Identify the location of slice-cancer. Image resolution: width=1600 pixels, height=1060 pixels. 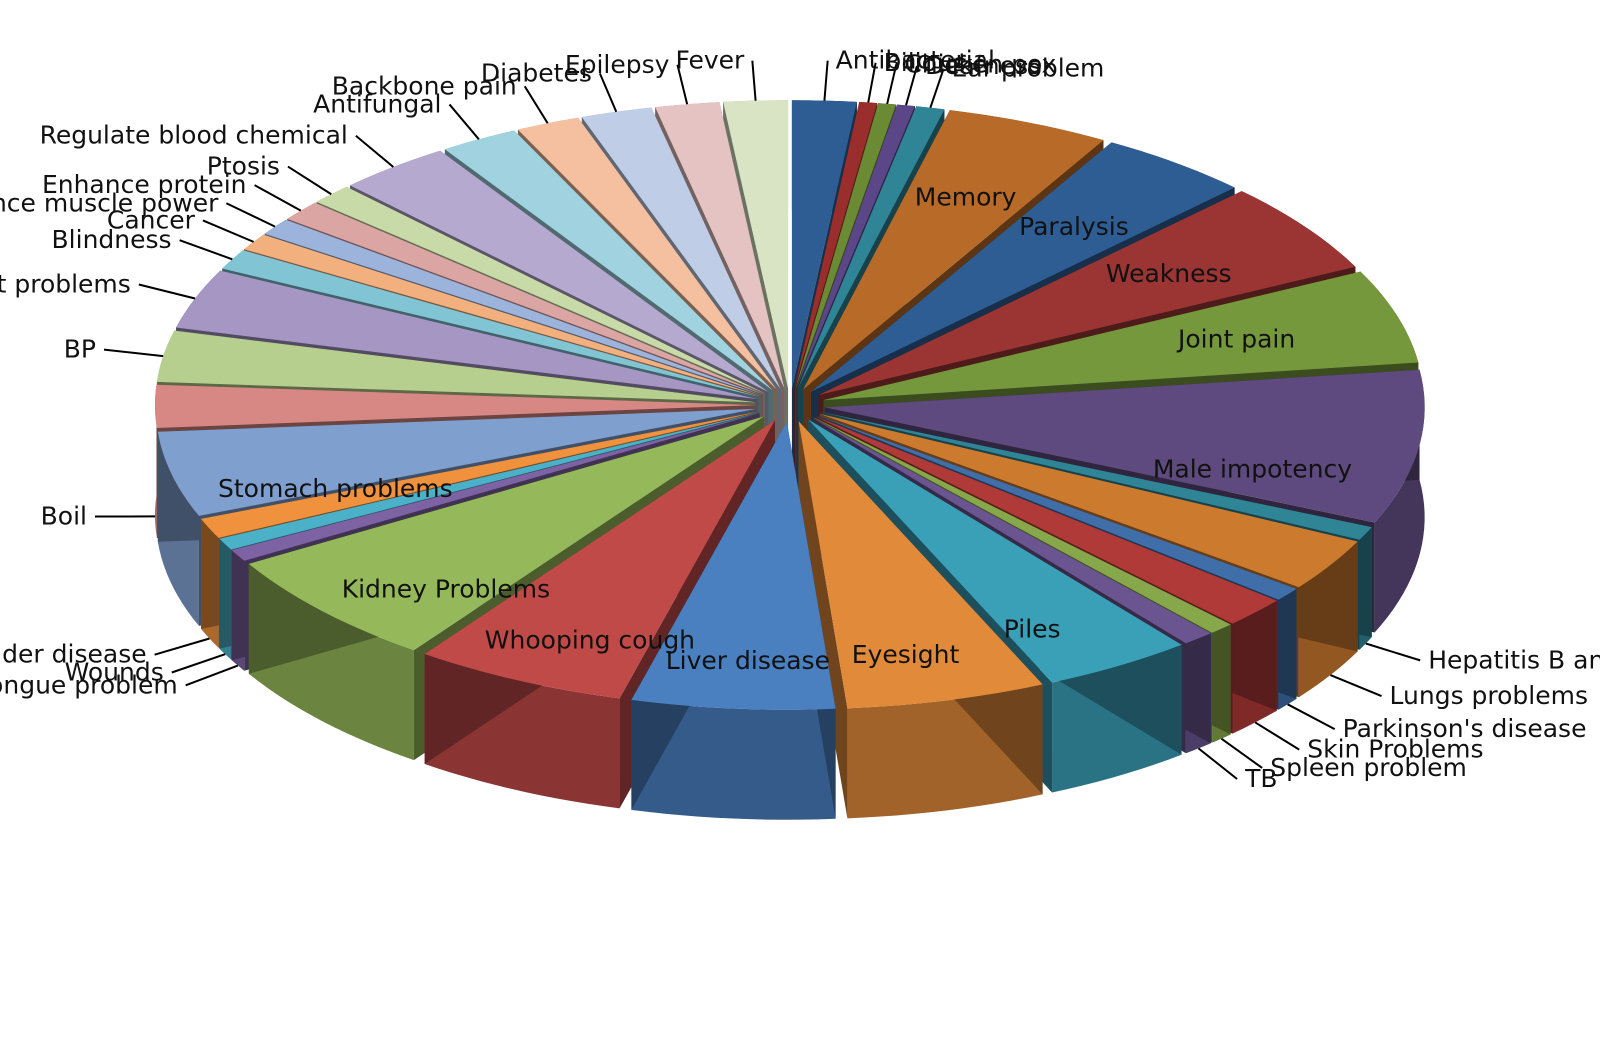
(502, 315).